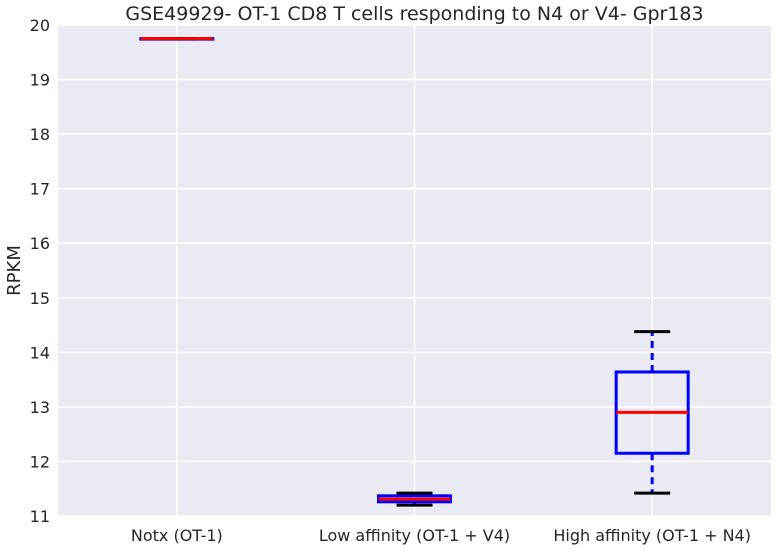 Image resolution: width=779 pixels, height=554 pixels. I want to click on y-tick-label: 16, so click(40, 243).